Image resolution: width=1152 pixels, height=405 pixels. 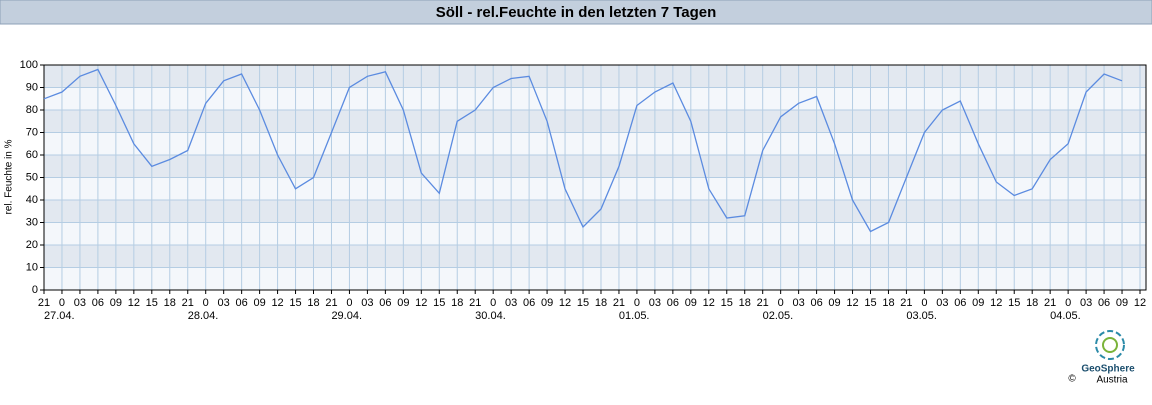 I want to click on date-label: 03.05., so click(x=921, y=316).